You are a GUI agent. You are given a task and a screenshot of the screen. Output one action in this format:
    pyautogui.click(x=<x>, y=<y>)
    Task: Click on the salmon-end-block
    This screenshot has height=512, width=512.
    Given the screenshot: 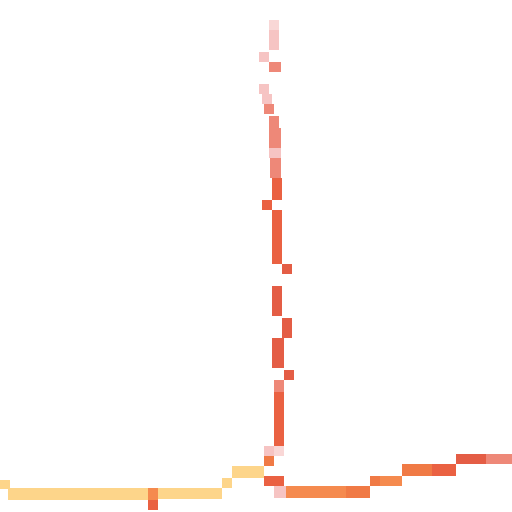 What is the action you would take?
    pyautogui.click(x=499, y=459)
    